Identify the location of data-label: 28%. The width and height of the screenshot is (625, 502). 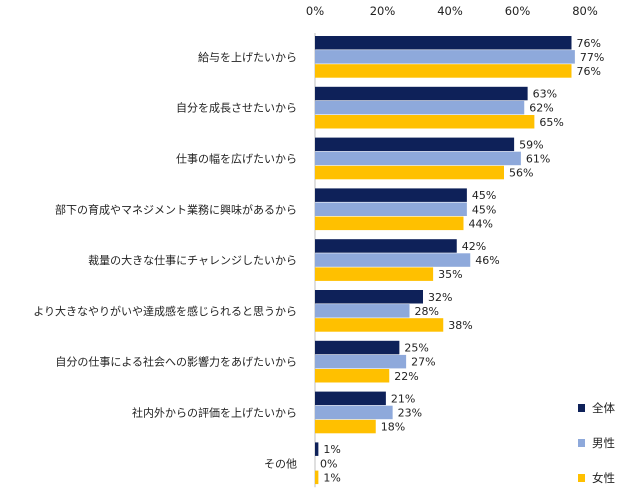
(427, 311).